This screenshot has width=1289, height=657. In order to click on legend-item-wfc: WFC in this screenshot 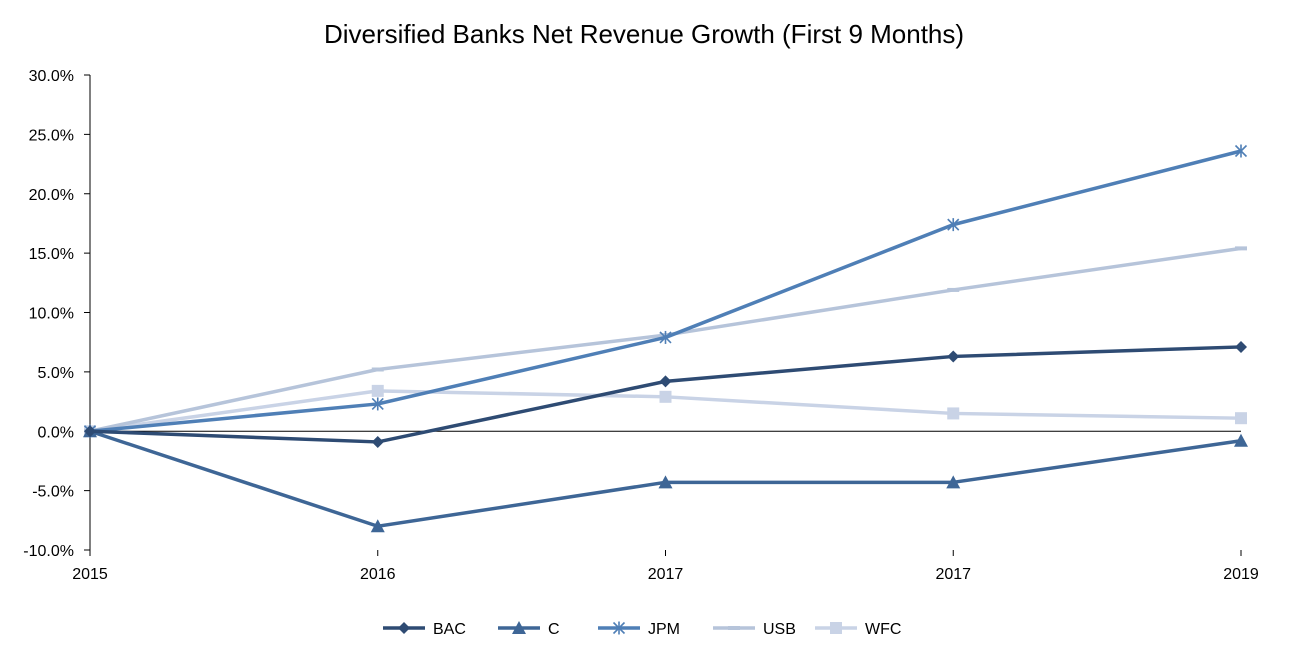, I will do `click(858, 629)`.